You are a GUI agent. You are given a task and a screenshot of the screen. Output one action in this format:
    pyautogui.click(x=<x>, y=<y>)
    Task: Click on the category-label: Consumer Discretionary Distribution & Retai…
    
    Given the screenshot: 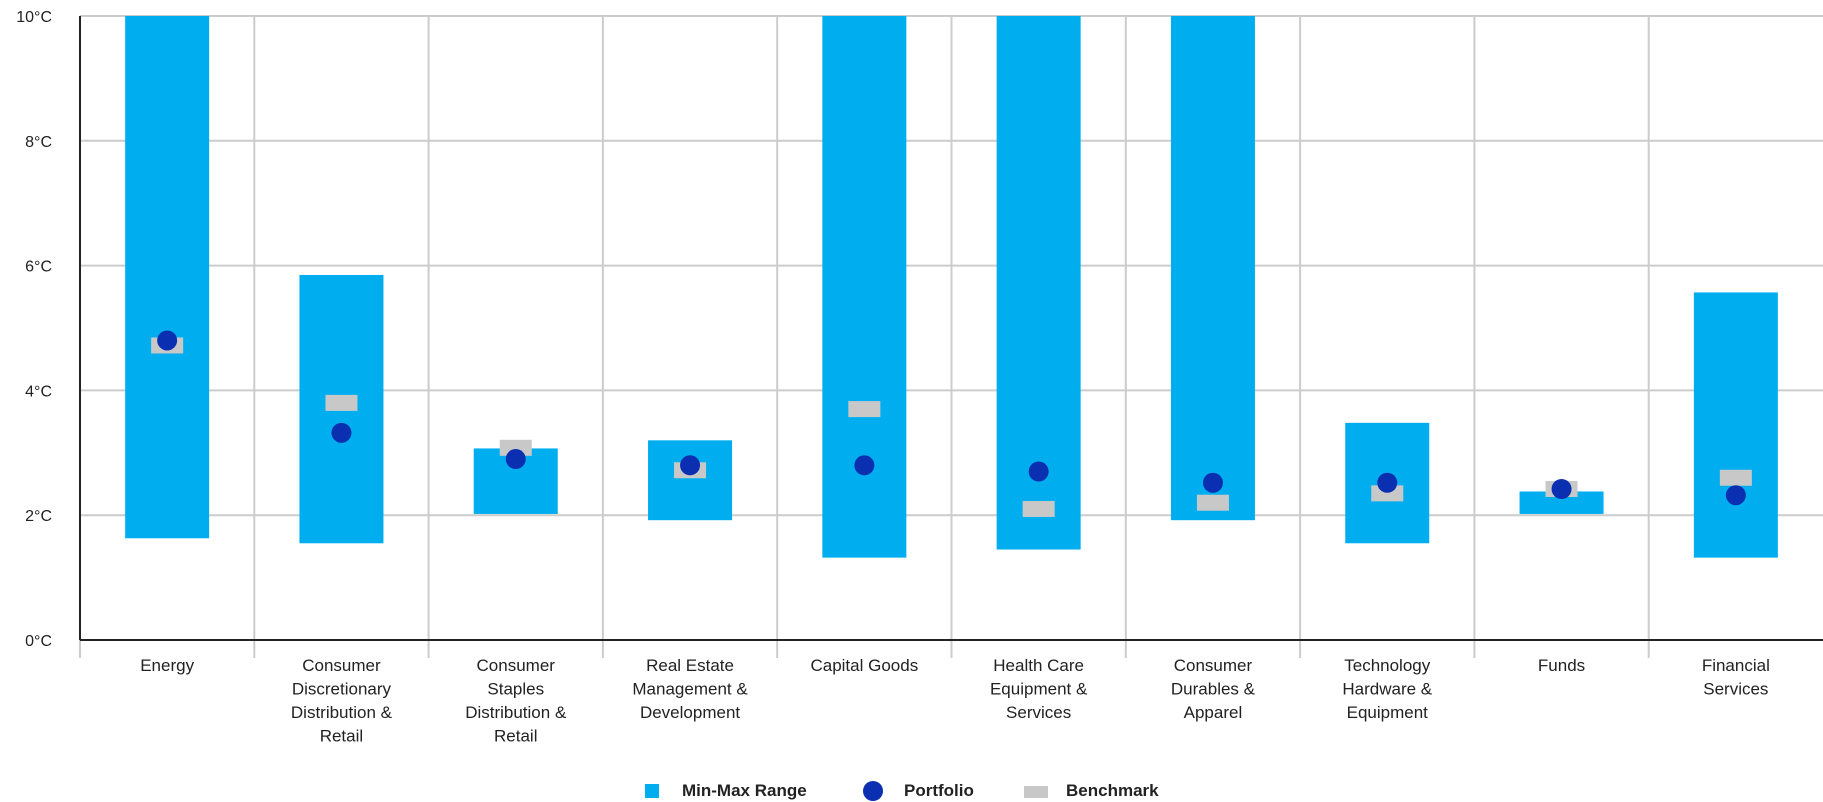 What is the action you would take?
    pyautogui.click(x=342, y=701)
    